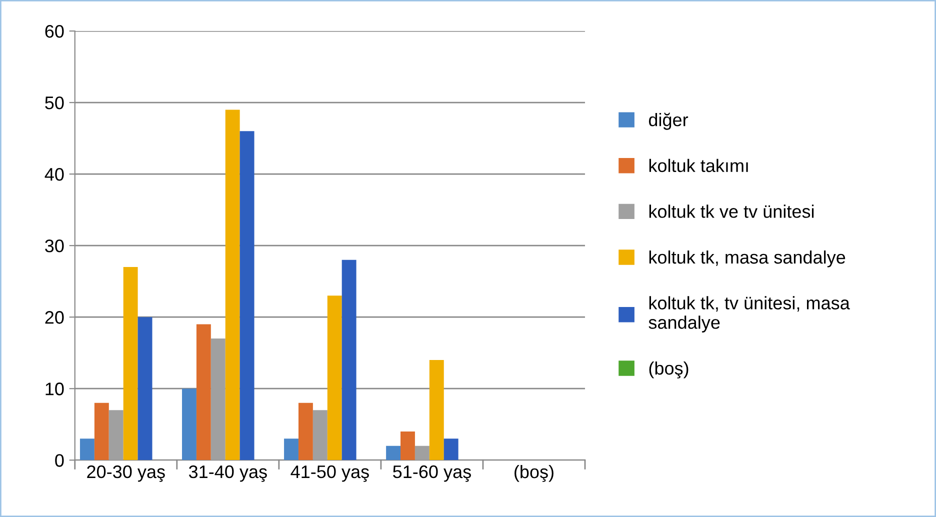 The image size is (936, 517). What do you see at coordinates (534, 473) in the screenshot?
I see `x-tick-label: (boş)` at bounding box center [534, 473].